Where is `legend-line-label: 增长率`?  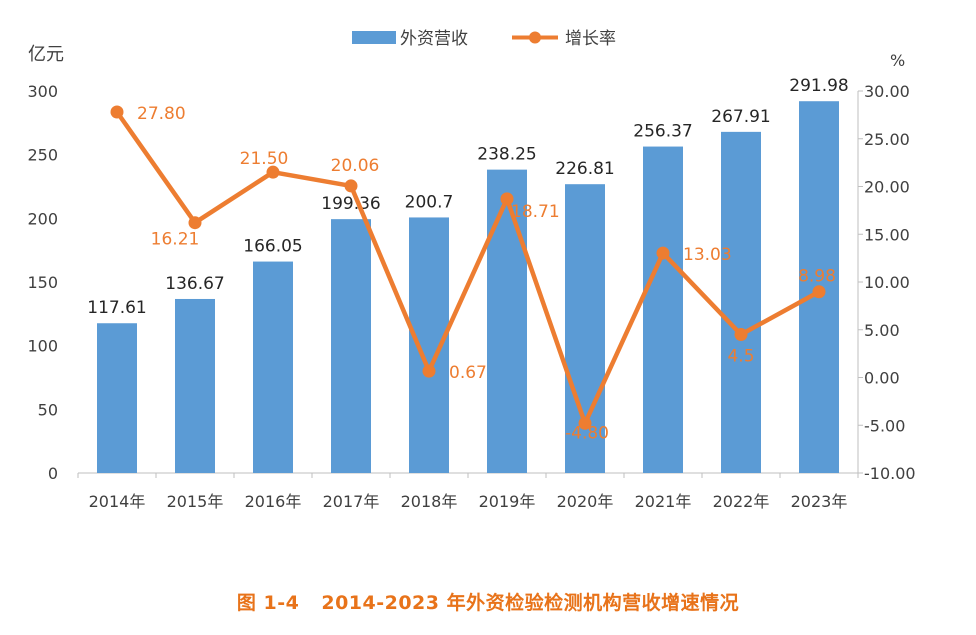
legend-line-label: 增长率 is located at coordinates (590, 39).